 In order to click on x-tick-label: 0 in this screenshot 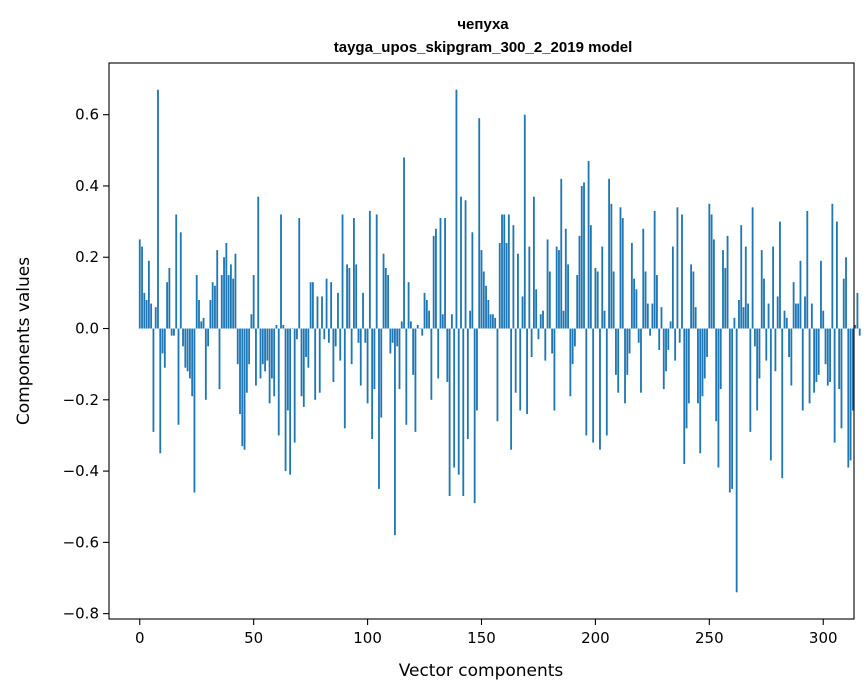, I will do `click(140, 638)`.